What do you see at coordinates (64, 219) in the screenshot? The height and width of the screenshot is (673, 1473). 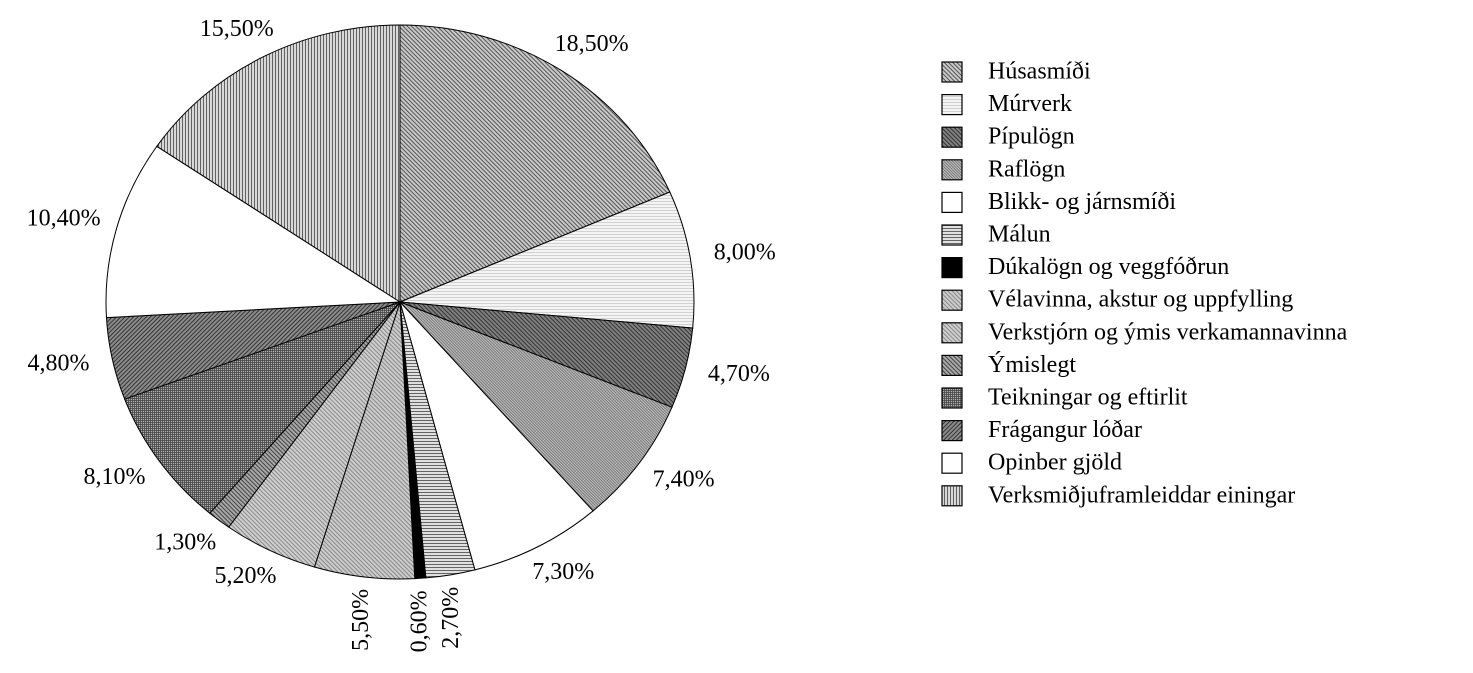 I see `data-label: 10,40%` at bounding box center [64, 219].